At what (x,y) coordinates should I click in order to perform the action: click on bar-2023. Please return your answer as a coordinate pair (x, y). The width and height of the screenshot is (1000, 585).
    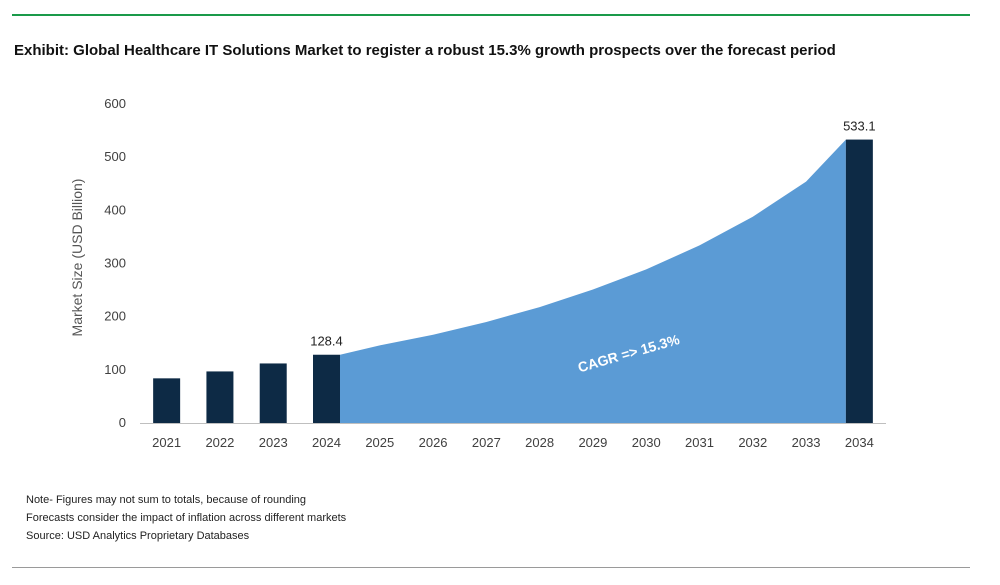
    Looking at the image, I should click on (273, 393).